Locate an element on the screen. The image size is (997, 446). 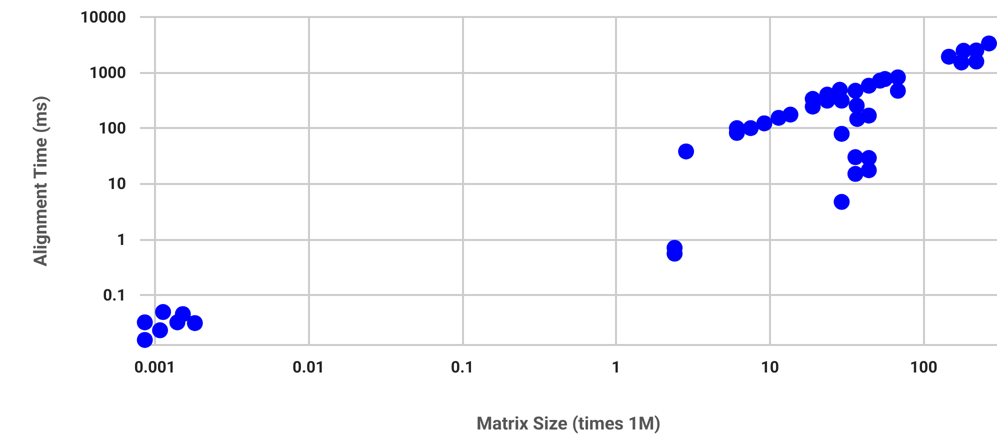
x-axis-title: Matrix Size (times 1M) is located at coordinates (568, 424).